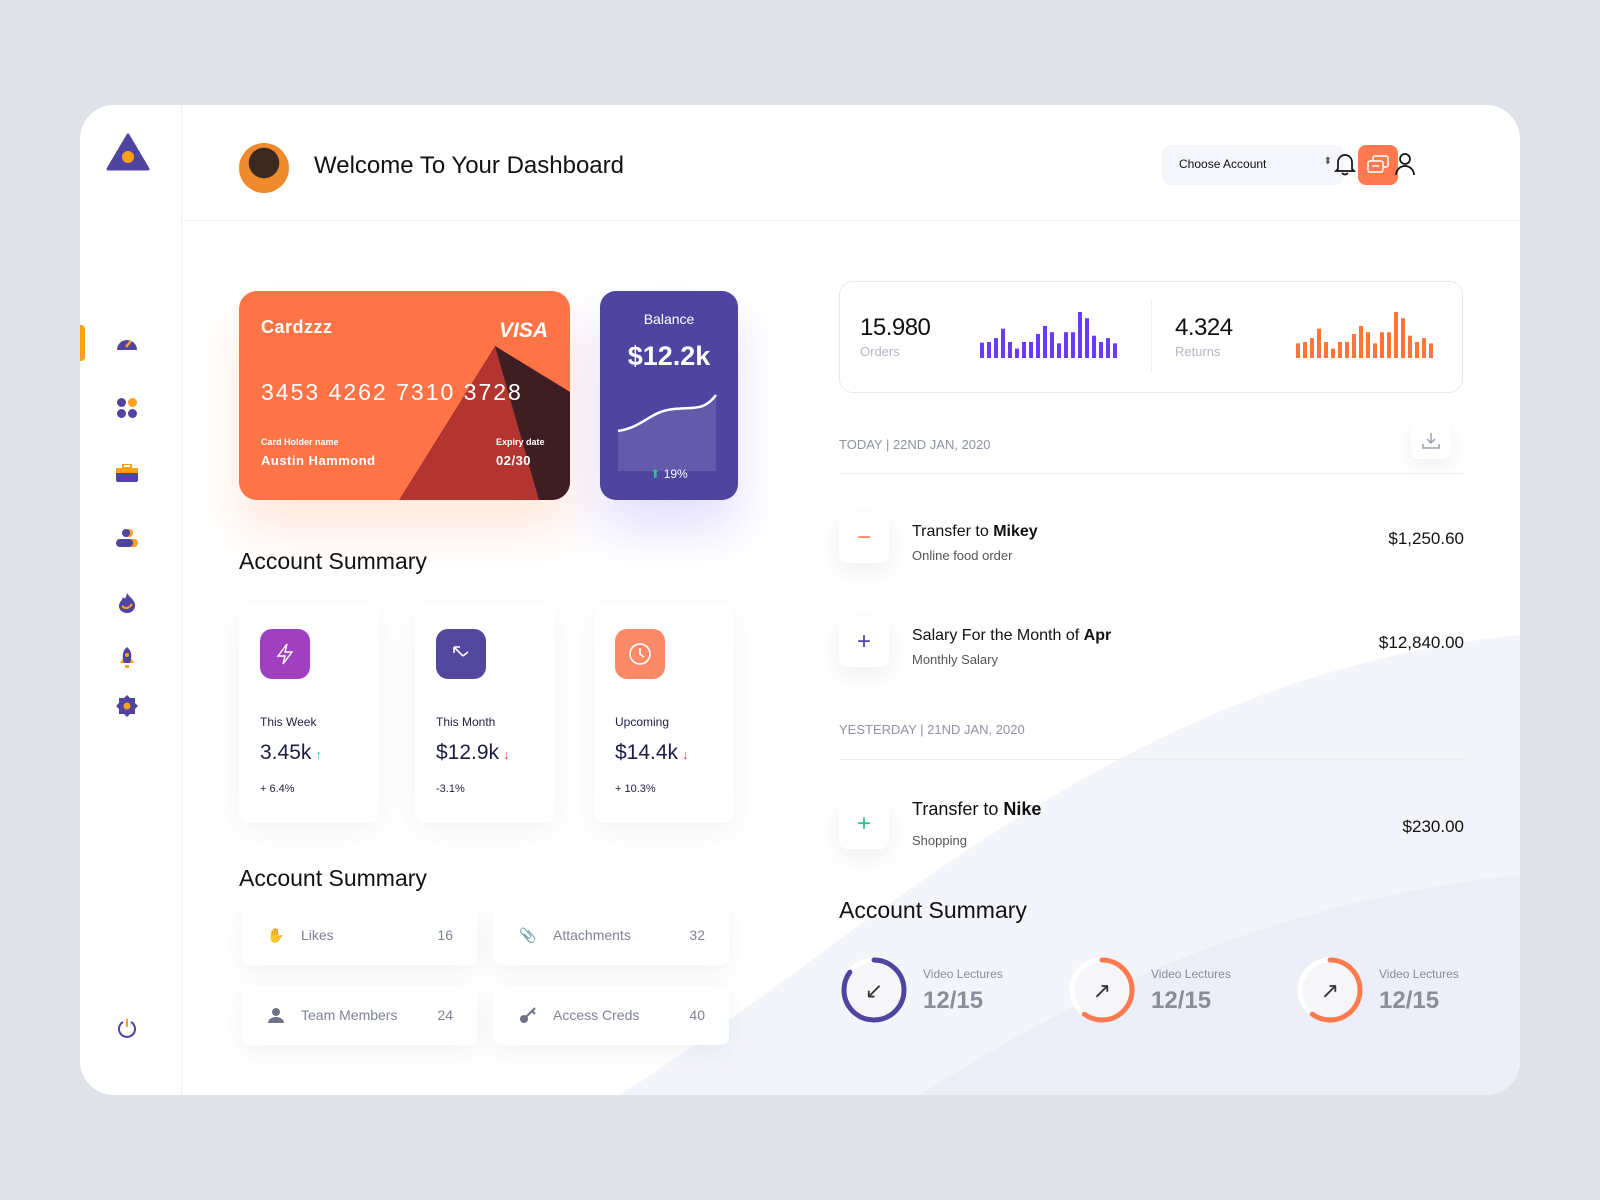 This screenshot has width=1600, height=1200. I want to click on holder-name: Austin Hammond, so click(318, 460).